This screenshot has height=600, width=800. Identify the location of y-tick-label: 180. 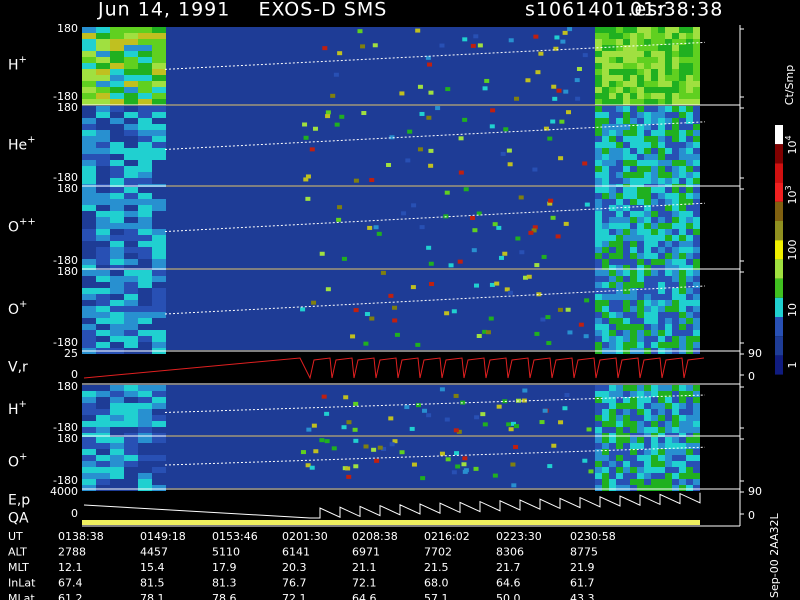
(67, 438).